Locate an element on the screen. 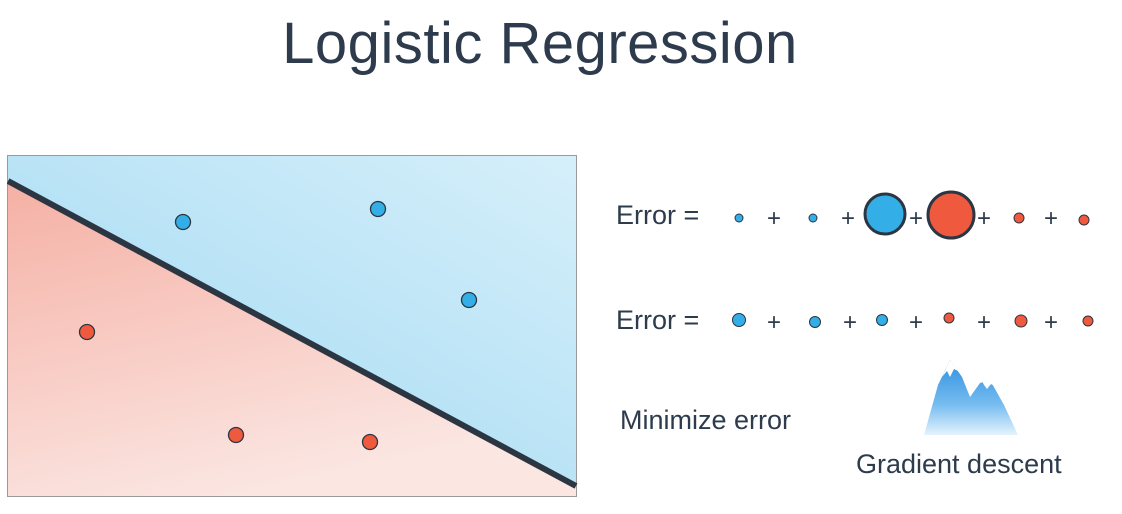 The image size is (1122, 514). error-term-large-blue is located at coordinates (885, 214).